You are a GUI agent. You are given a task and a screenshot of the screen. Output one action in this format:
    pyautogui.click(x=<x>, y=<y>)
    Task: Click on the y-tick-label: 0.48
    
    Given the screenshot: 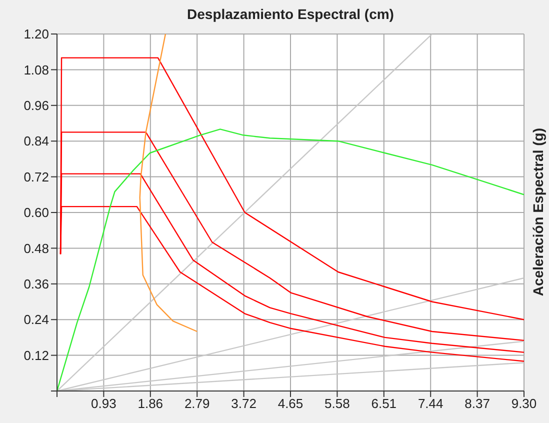 What is the action you would take?
    pyautogui.click(x=36, y=248)
    